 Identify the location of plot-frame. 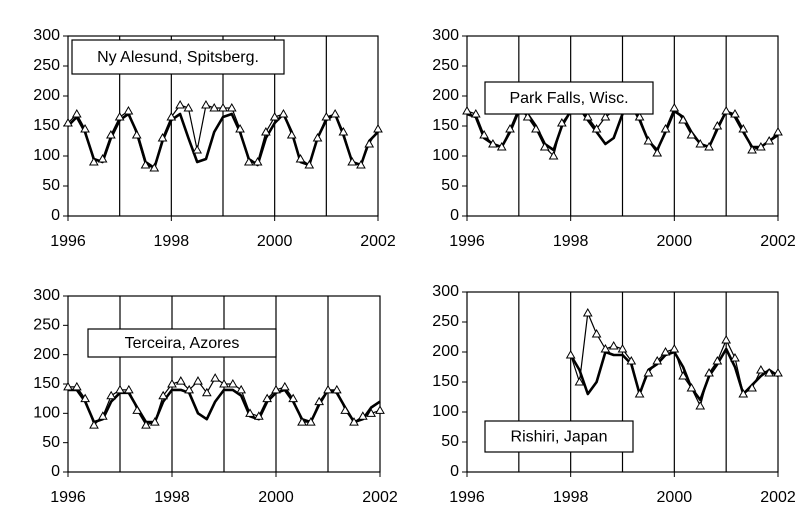
(622, 382).